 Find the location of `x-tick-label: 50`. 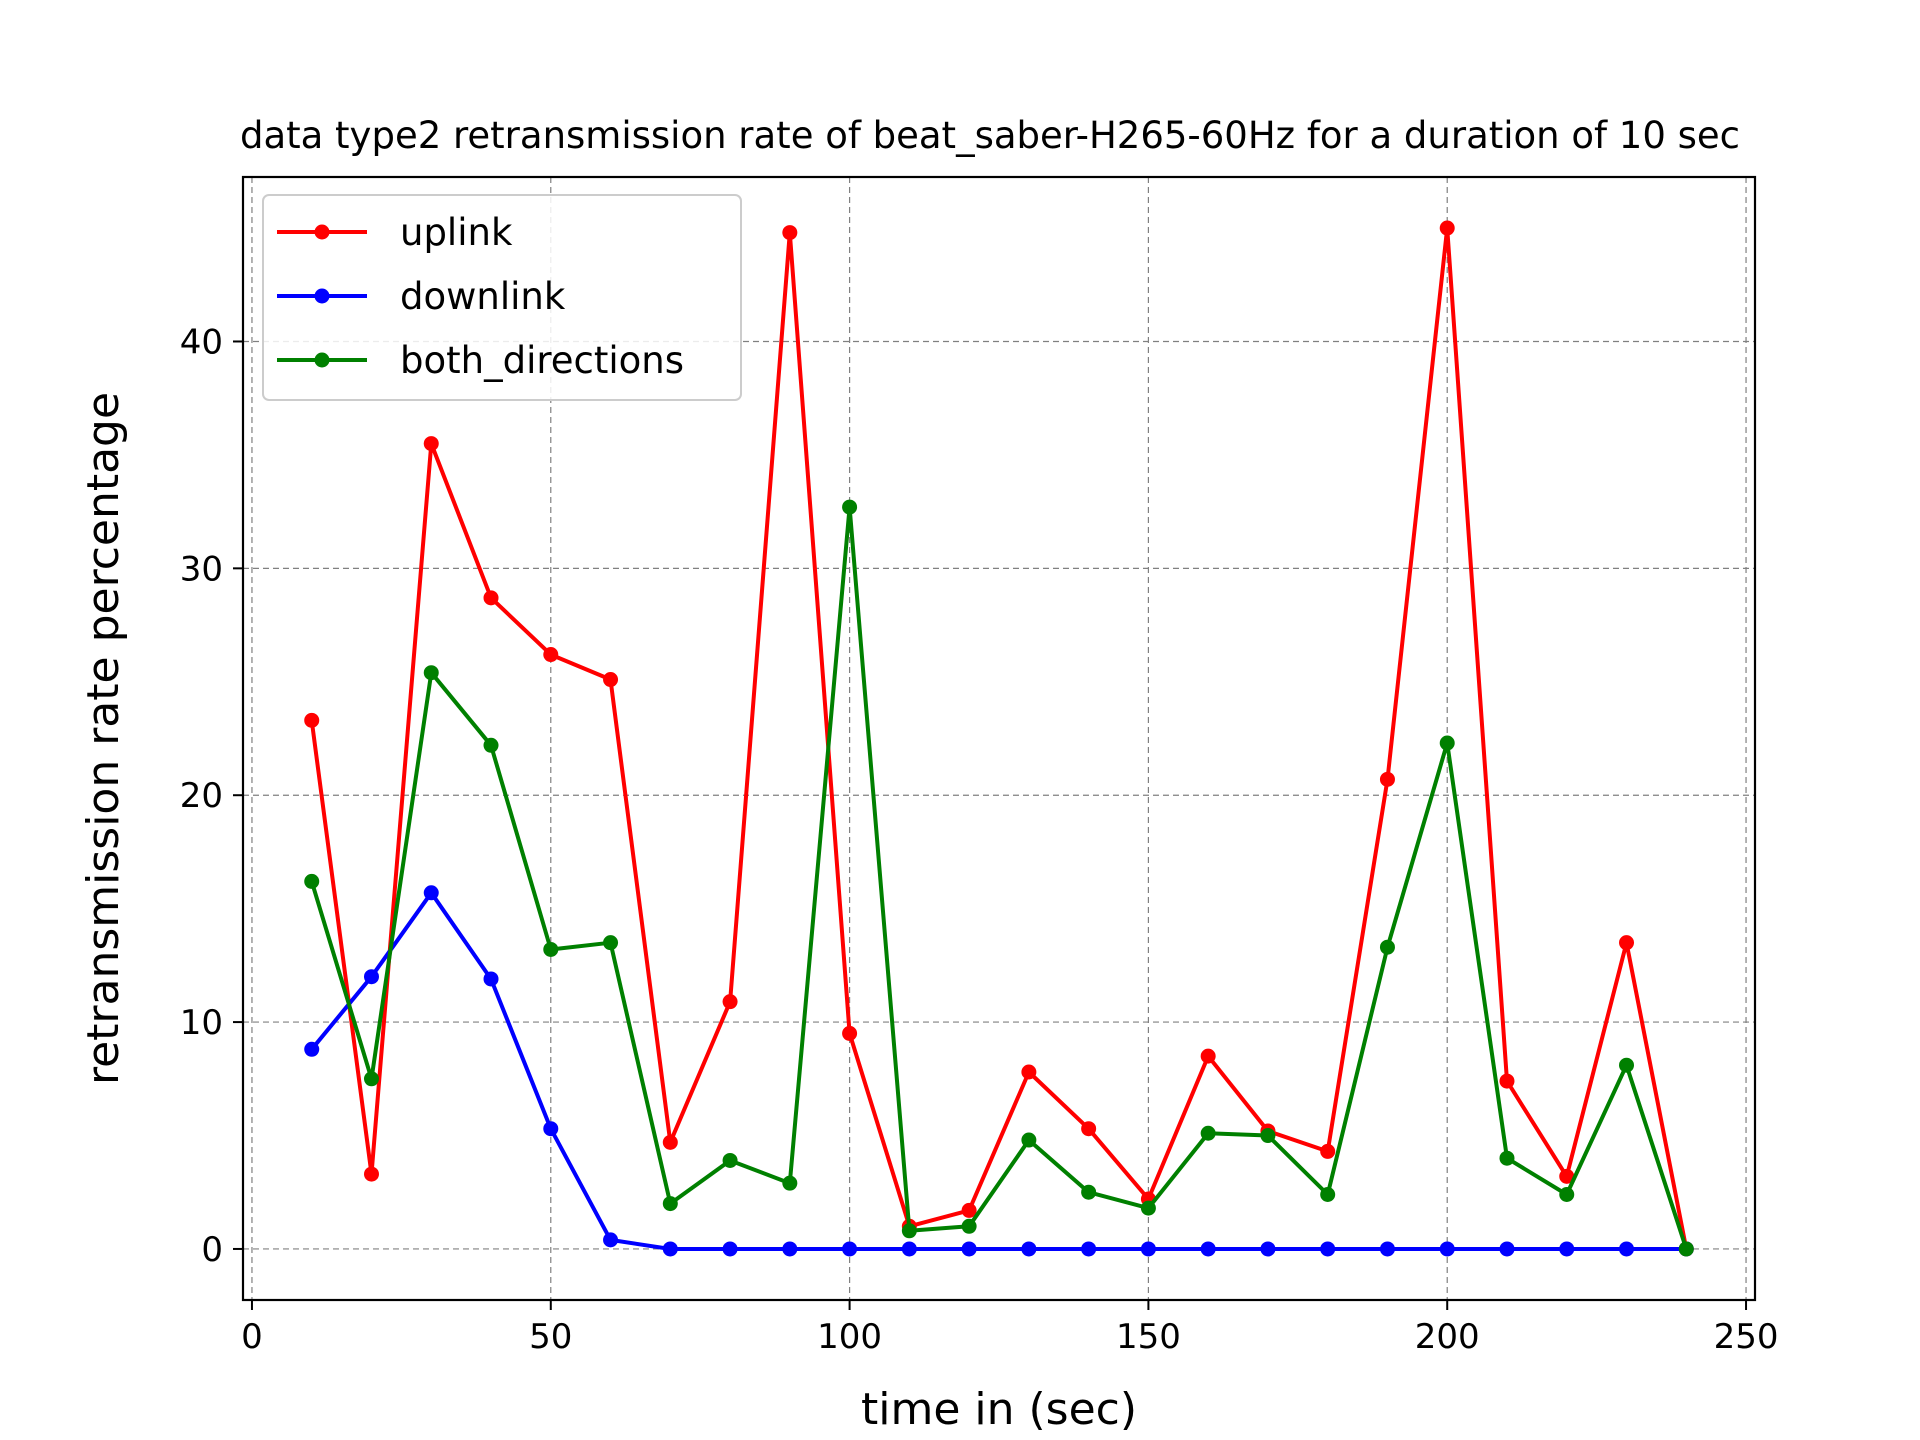

x-tick-label: 50 is located at coordinates (550, 1337).